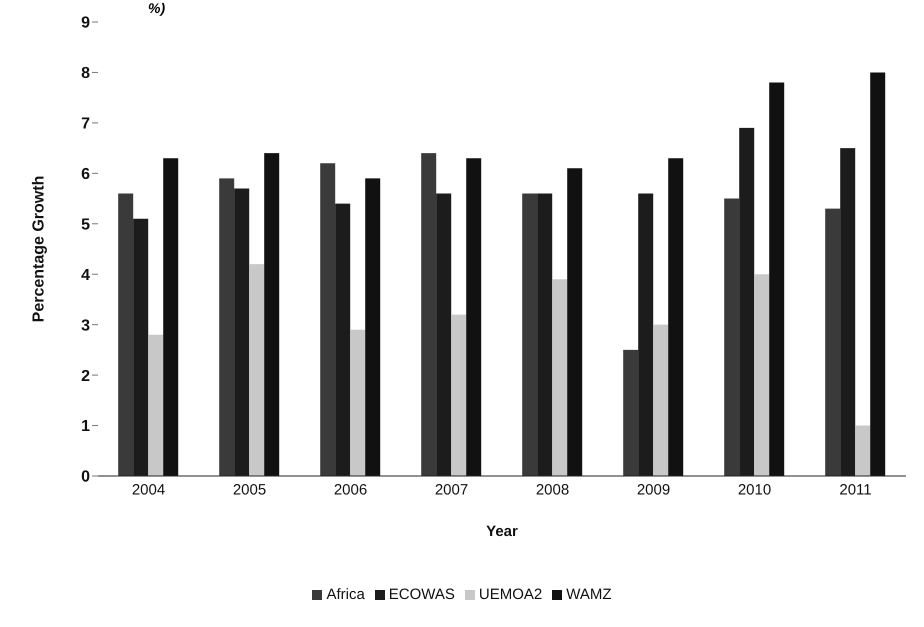  I want to click on legend-label: UEMOA2, so click(510, 594).